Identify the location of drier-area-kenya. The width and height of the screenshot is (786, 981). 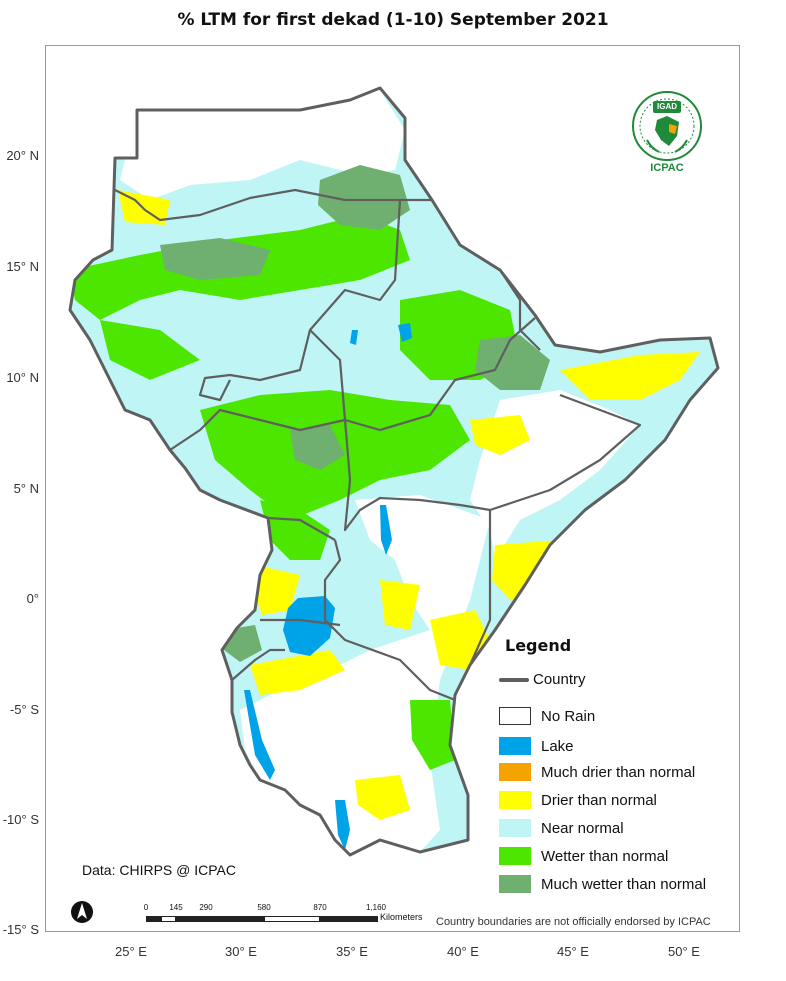
(400, 605).